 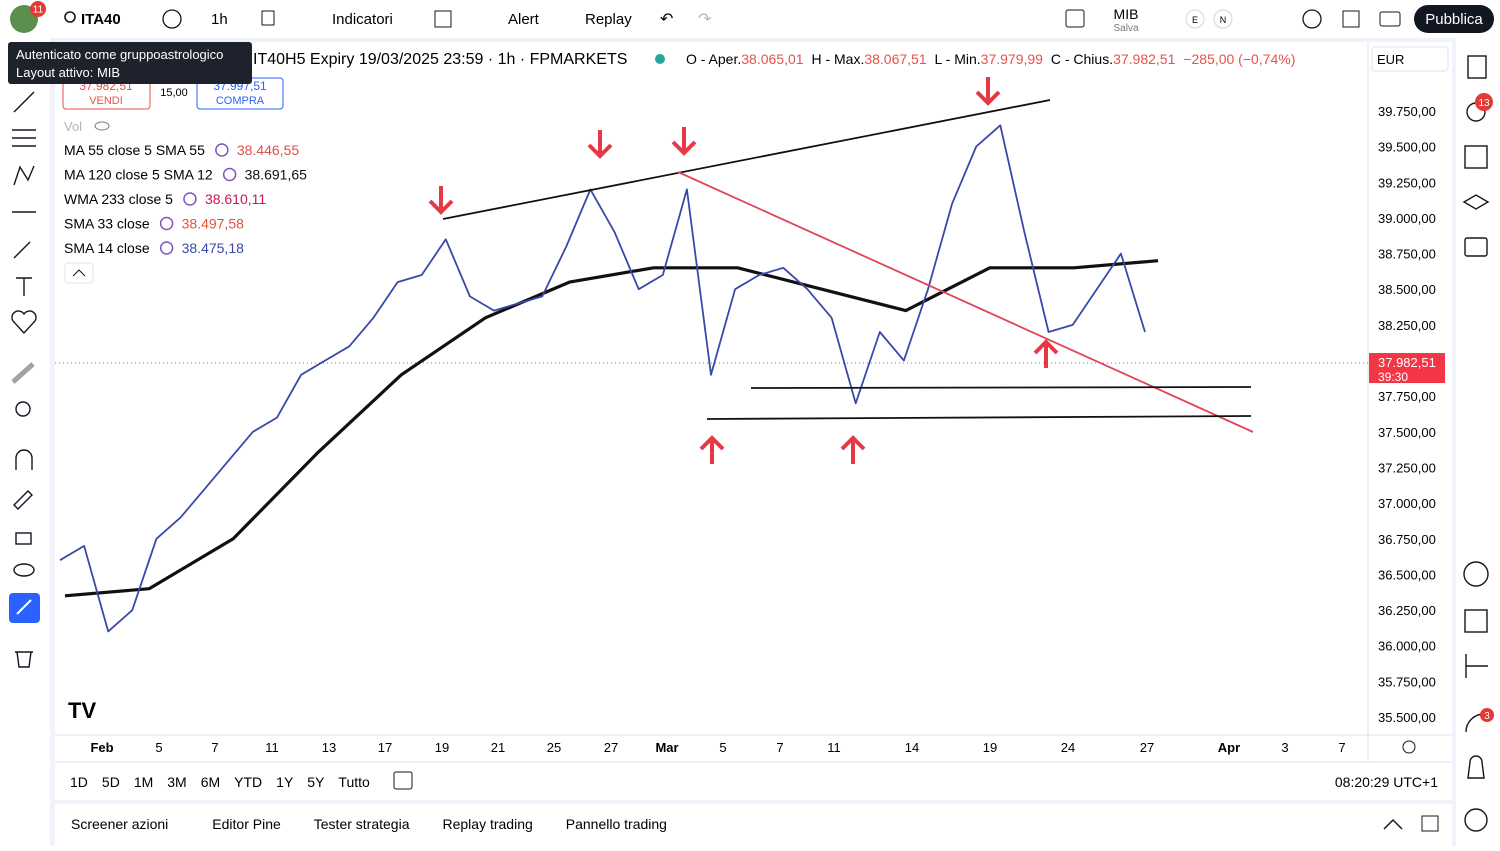 I want to click on arrow-down, so click(x=600, y=144).